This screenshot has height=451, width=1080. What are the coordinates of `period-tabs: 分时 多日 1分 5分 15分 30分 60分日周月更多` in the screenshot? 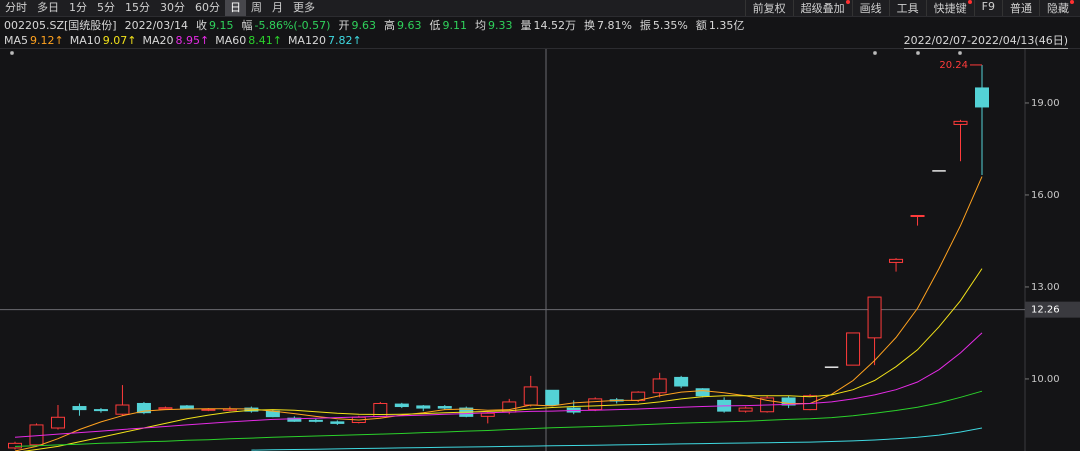 It's located at (160, 8).